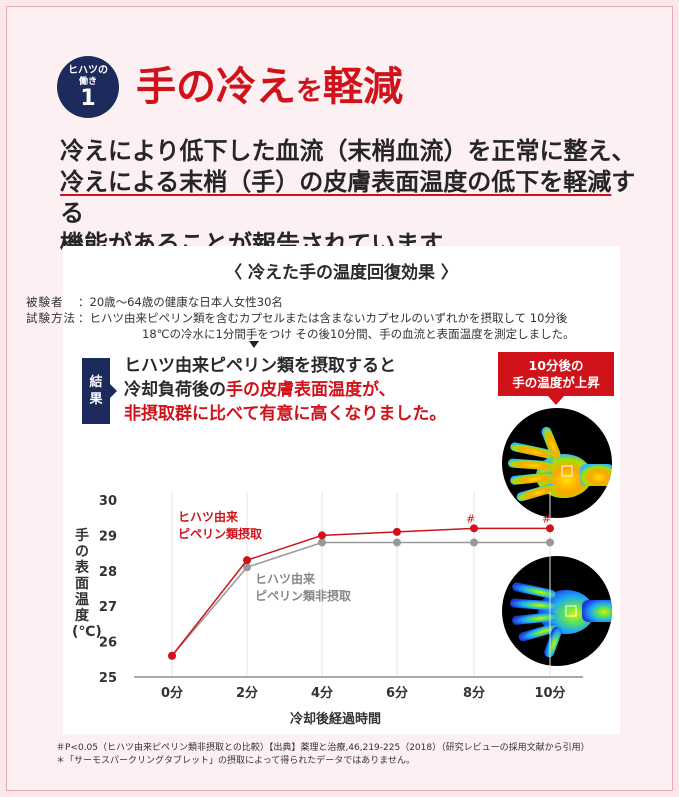 Image resolution: width=679 pixels, height=797 pixels. I want to click on callout-line1: 10分後の, so click(556, 365).